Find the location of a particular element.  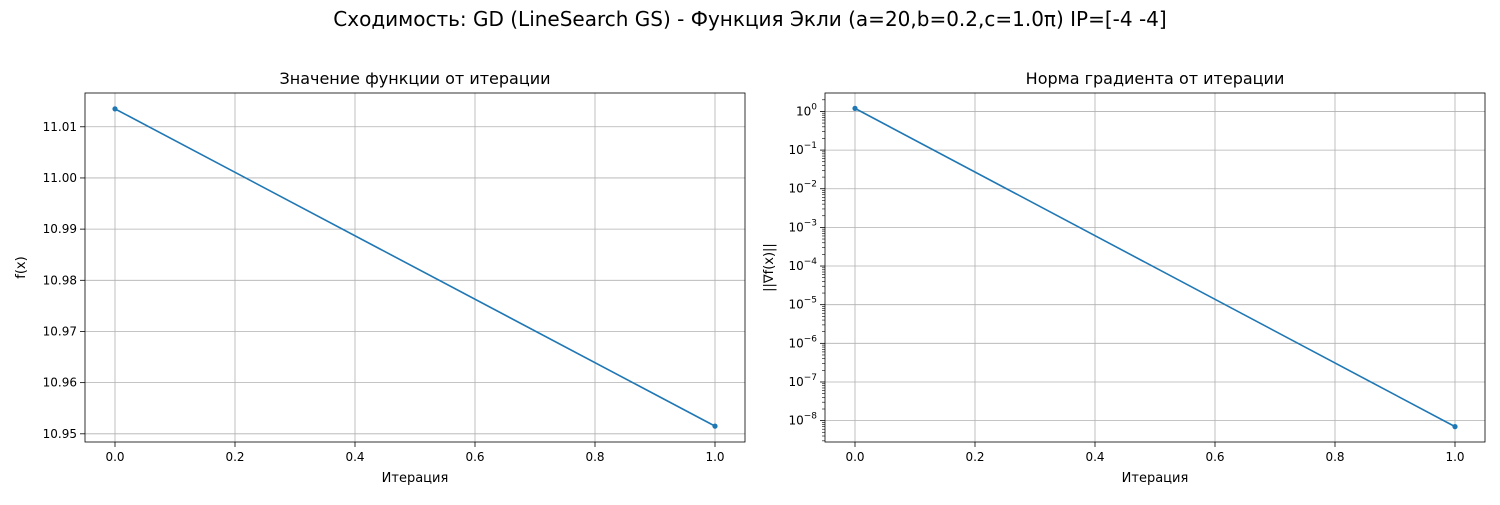

chart0-title: Значение функции от итерации is located at coordinates (414, 78).